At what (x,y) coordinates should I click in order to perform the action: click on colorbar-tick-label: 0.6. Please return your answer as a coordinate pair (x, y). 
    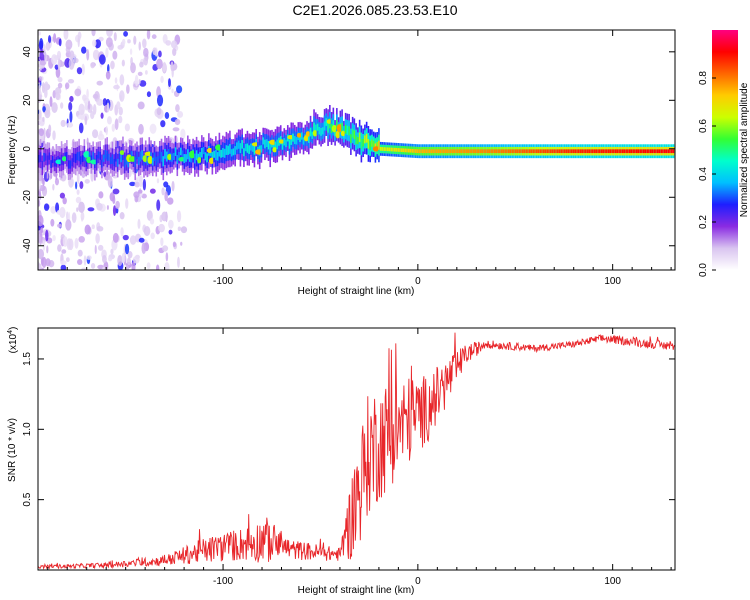
    Looking at the image, I should click on (703, 126).